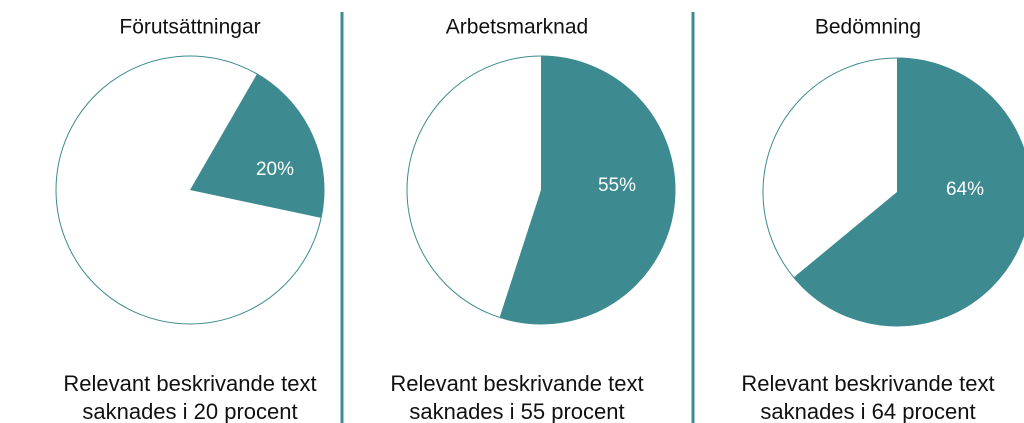 This screenshot has height=423, width=1024. I want to click on caption: saknades i 55 procent, so click(516, 411).